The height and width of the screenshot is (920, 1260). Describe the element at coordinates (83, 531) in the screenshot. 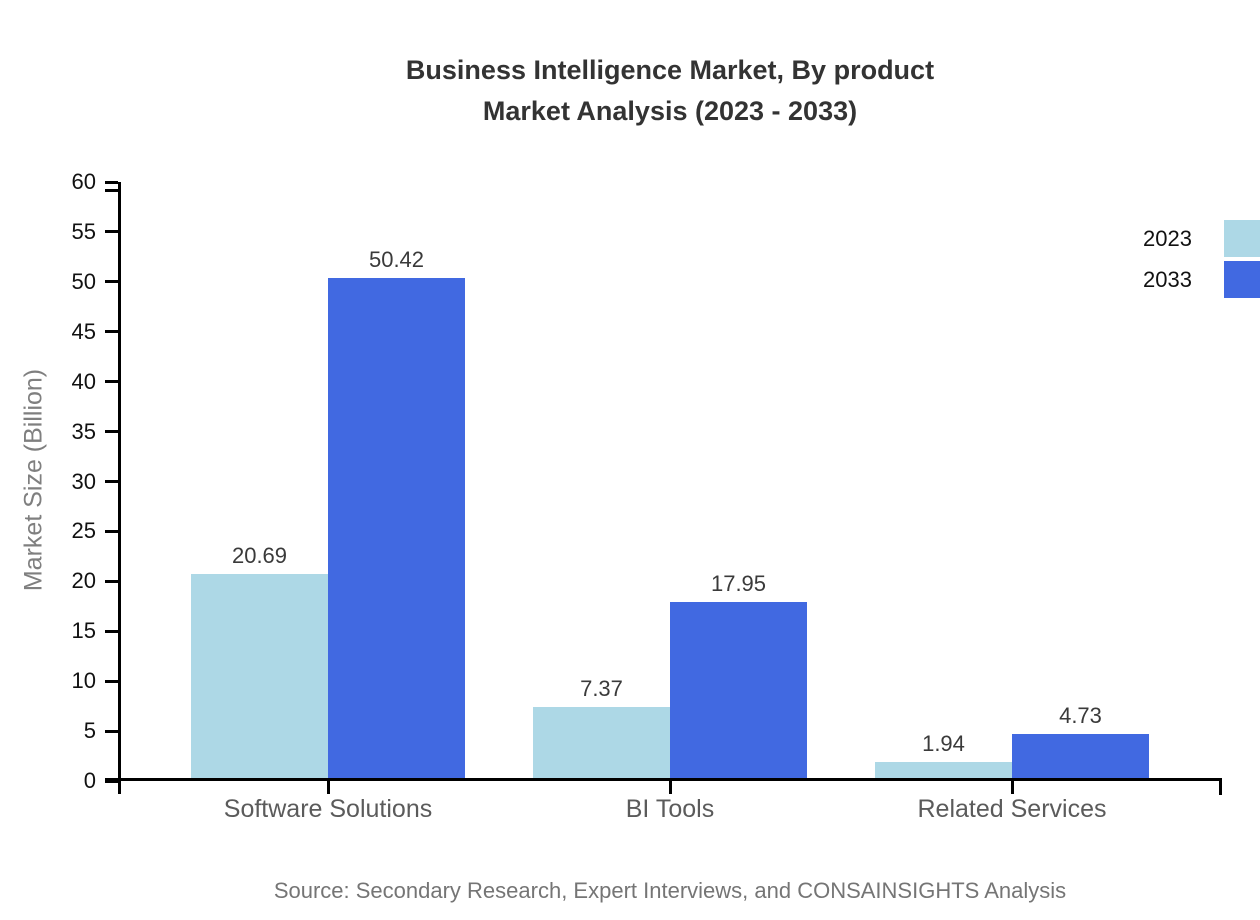

I see `y-tick-label-25: 25` at that location.